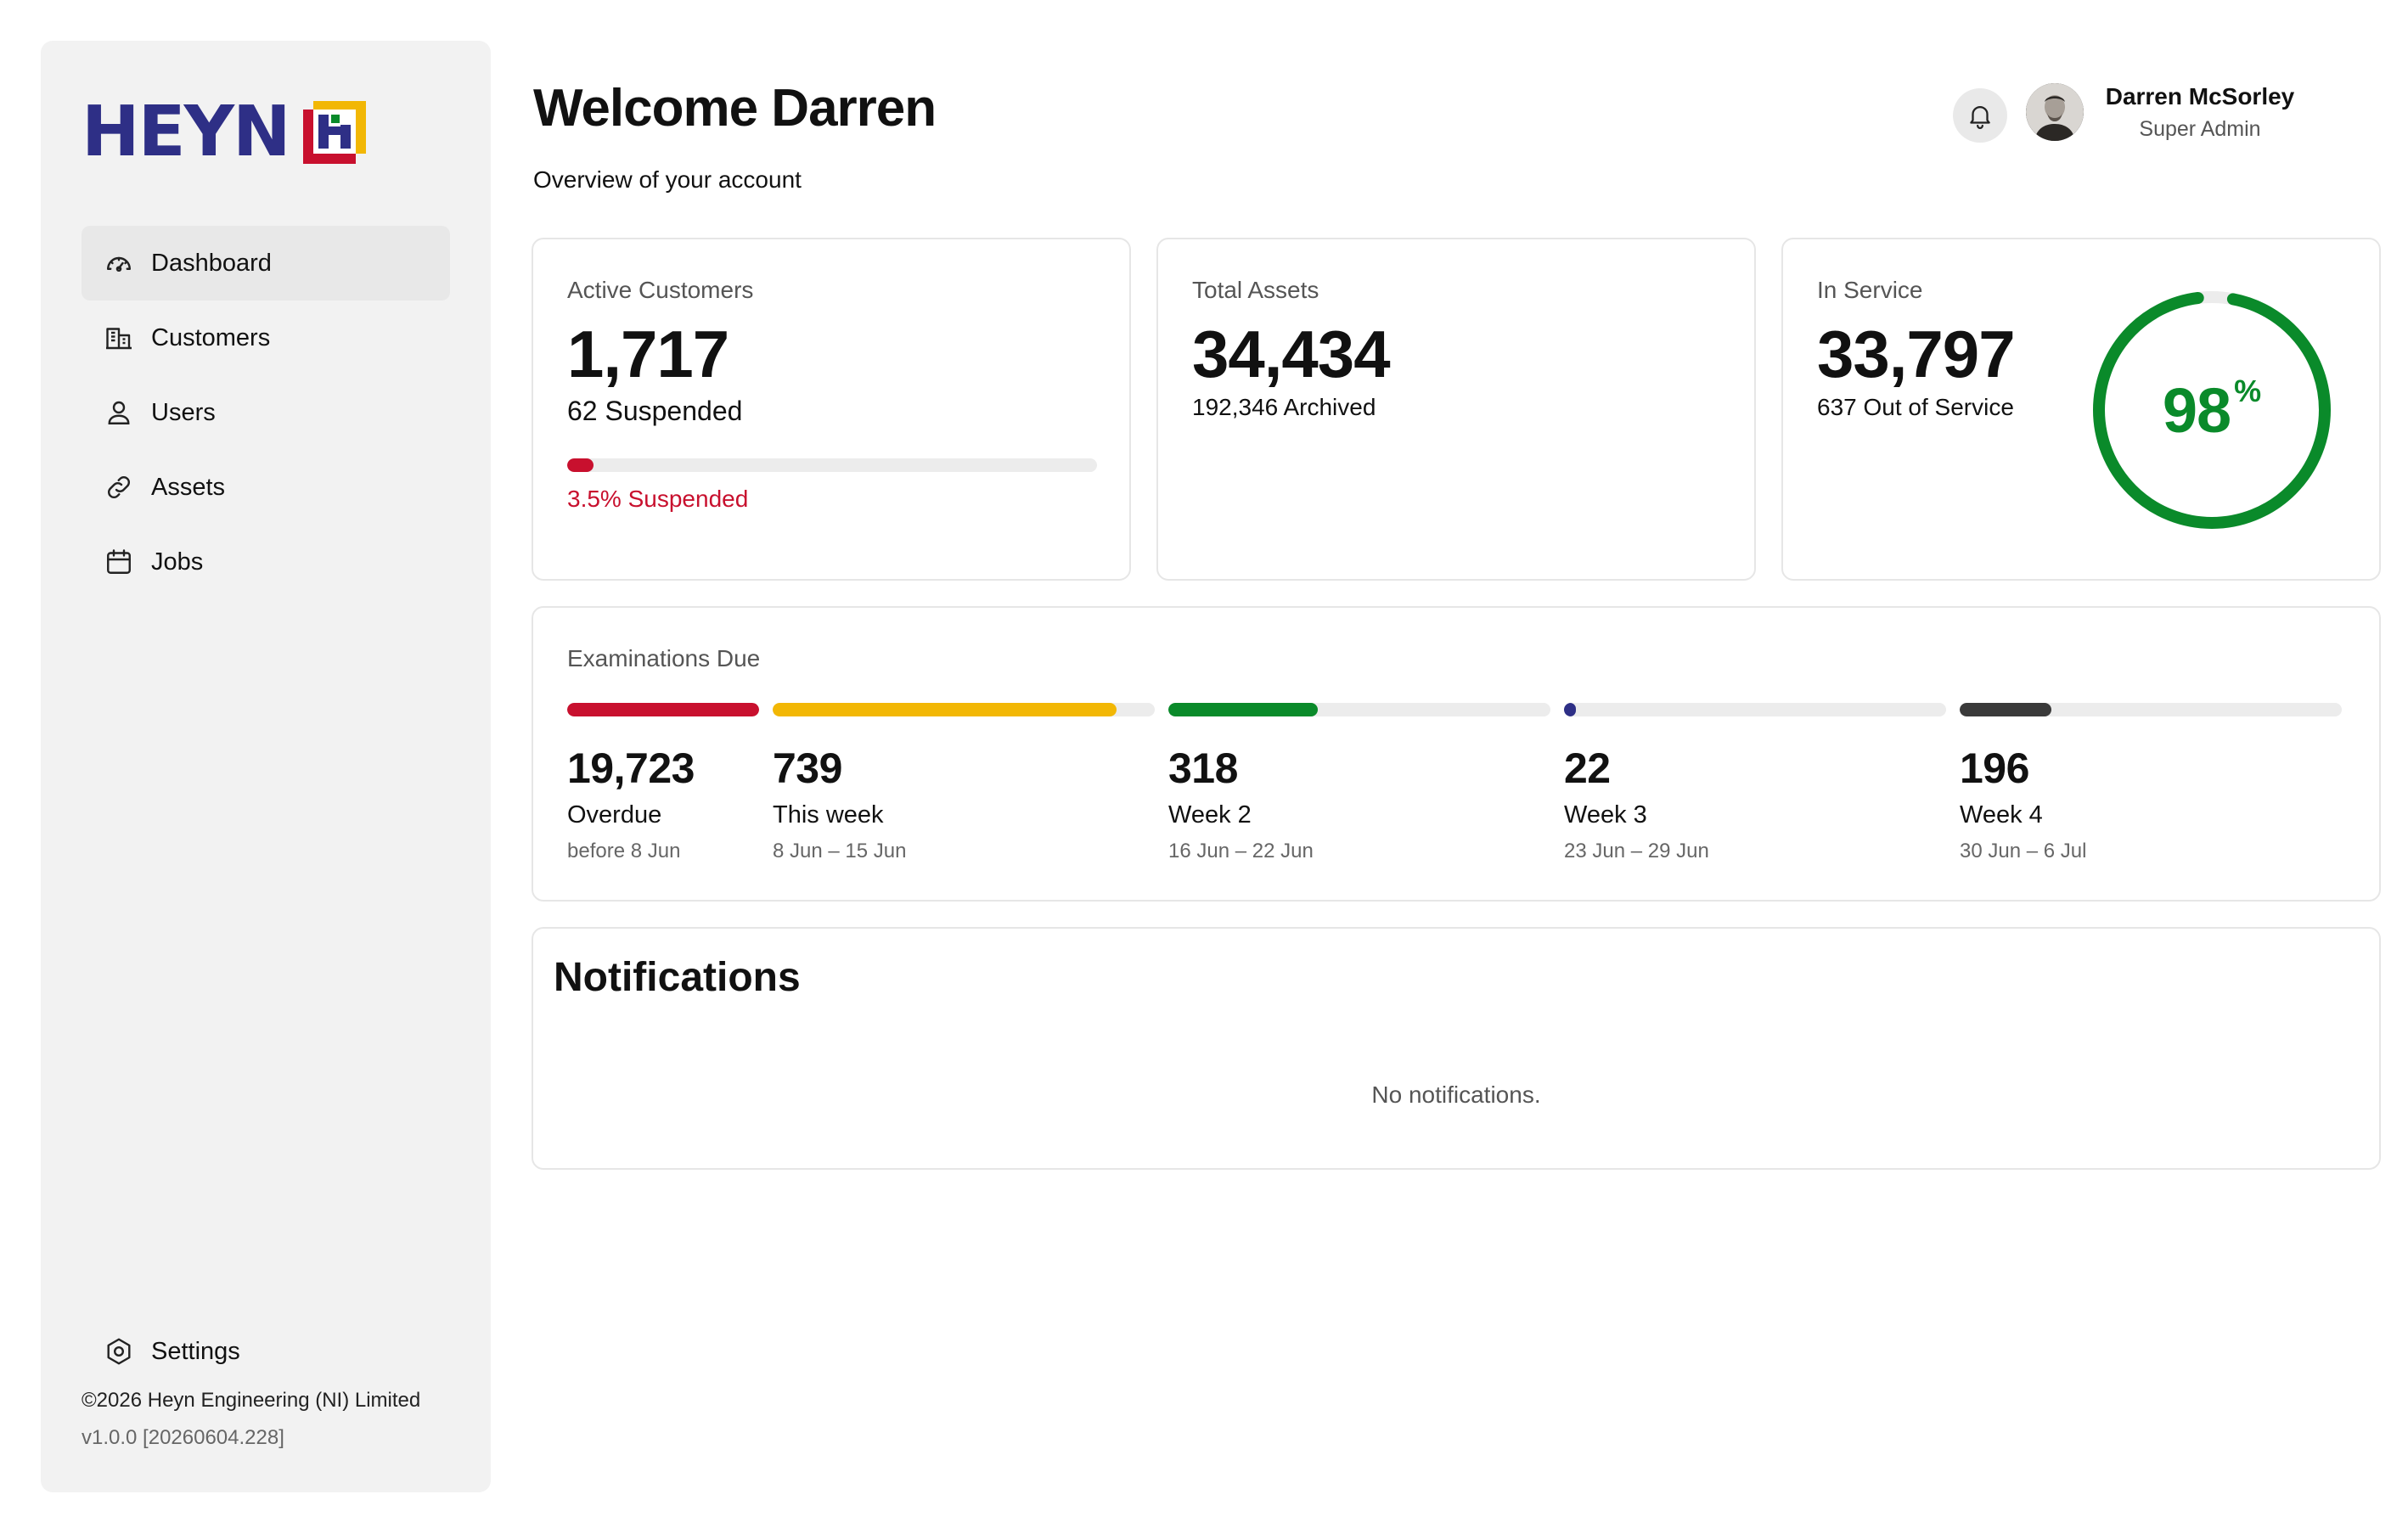  Describe the element at coordinates (119, 488) in the screenshot. I see `link-icon` at that location.